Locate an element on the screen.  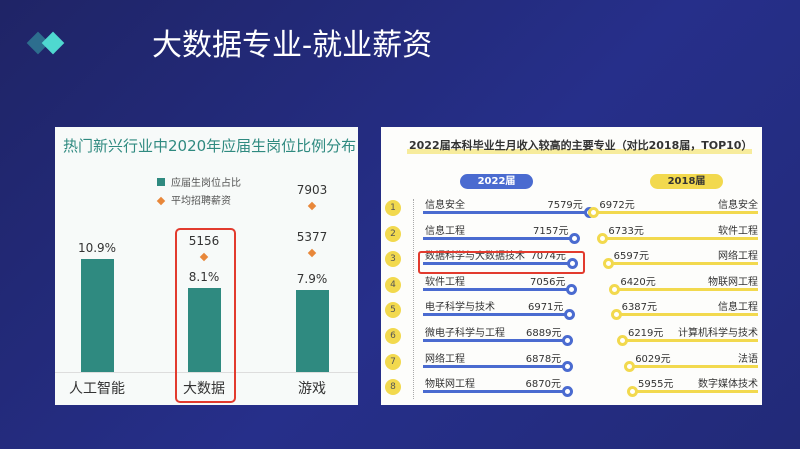
rank-badge: 8 is located at coordinates (393, 387).